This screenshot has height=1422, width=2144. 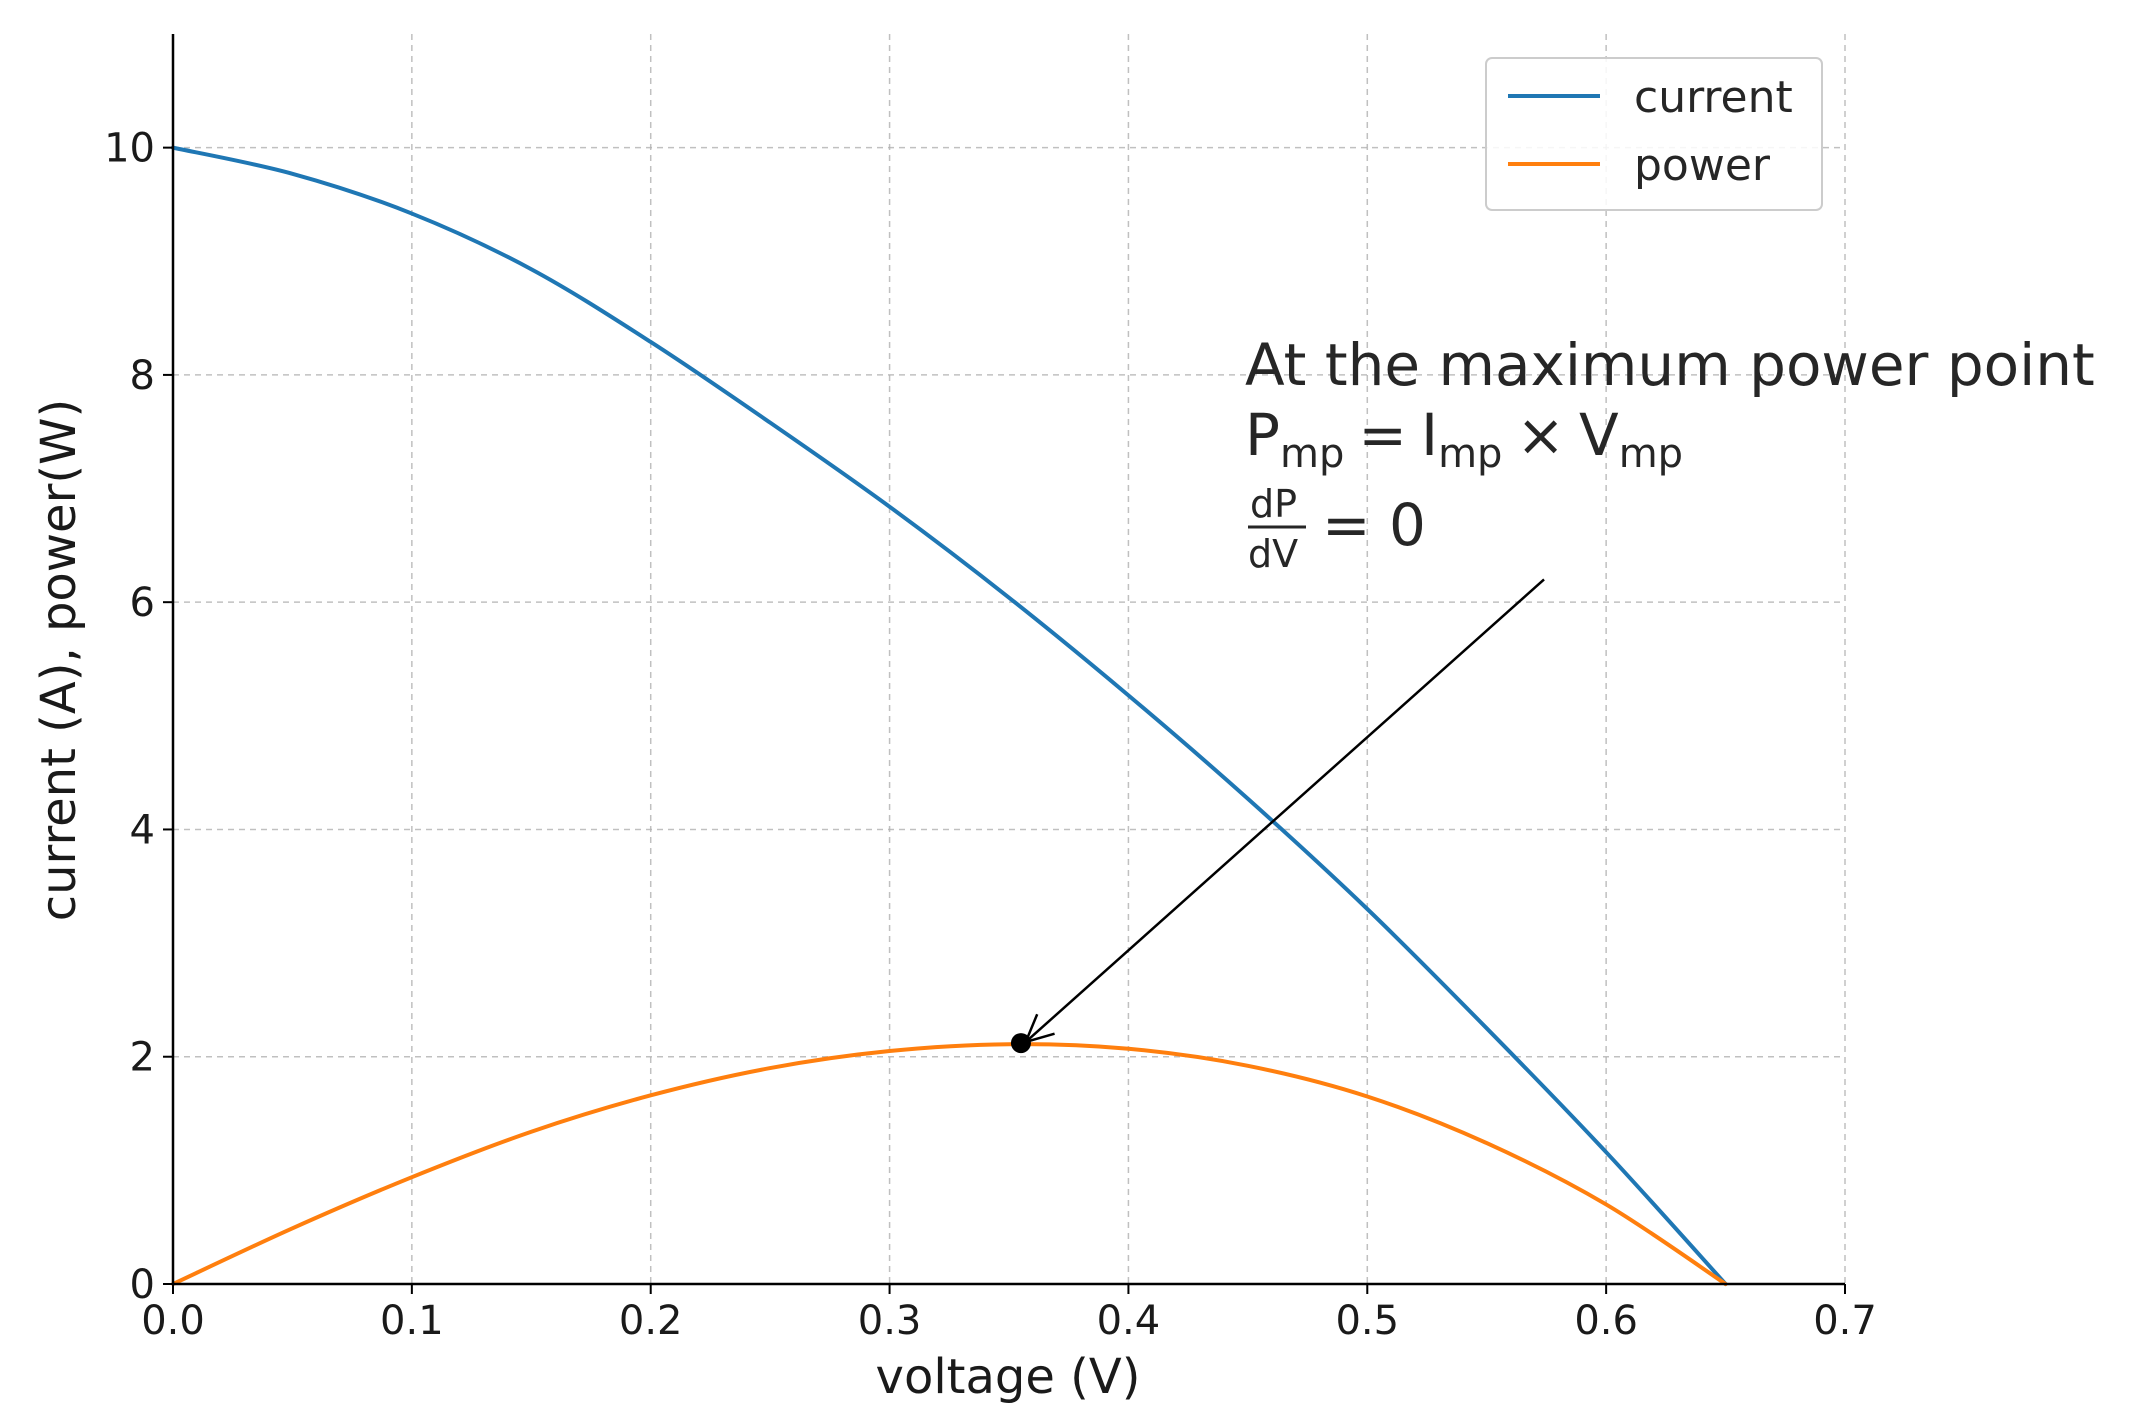 I want to click on x-tick-label: 0.7, so click(x=1845, y=1321).